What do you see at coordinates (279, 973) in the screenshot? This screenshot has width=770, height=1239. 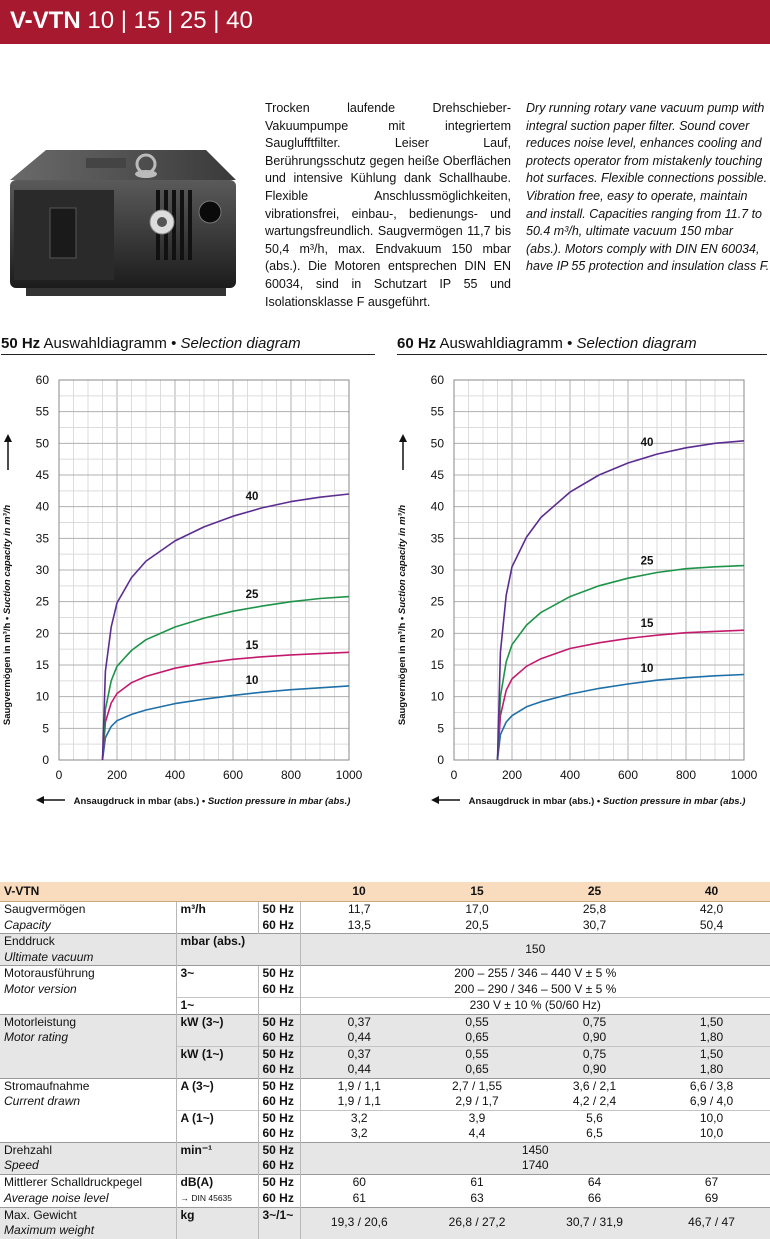 I see `motor-version-hz50: 50 Hz` at bounding box center [279, 973].